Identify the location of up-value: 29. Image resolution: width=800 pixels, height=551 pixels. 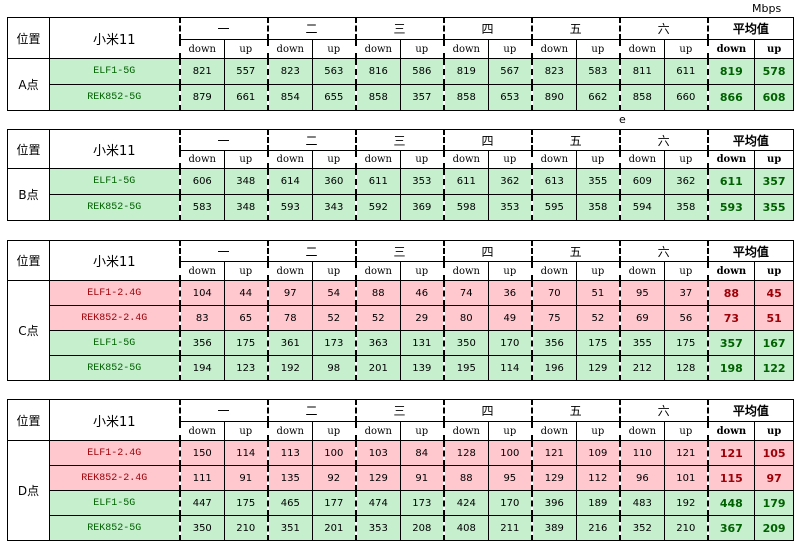
(422, 318).